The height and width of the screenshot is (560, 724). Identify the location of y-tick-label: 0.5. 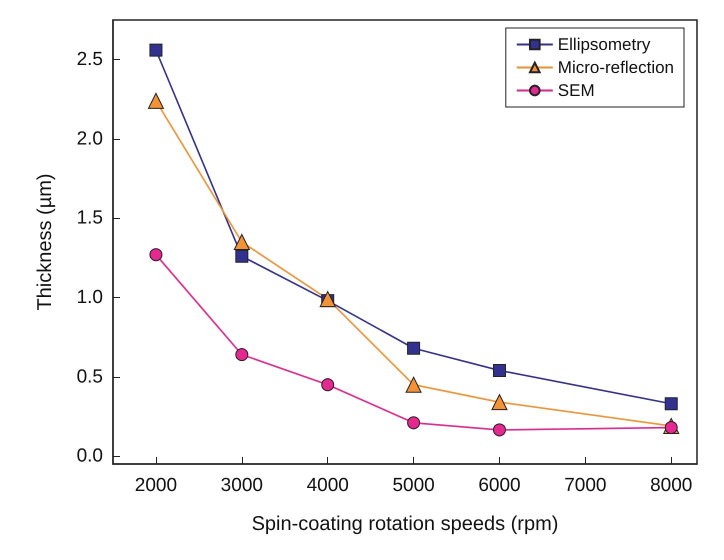
(89, 377).